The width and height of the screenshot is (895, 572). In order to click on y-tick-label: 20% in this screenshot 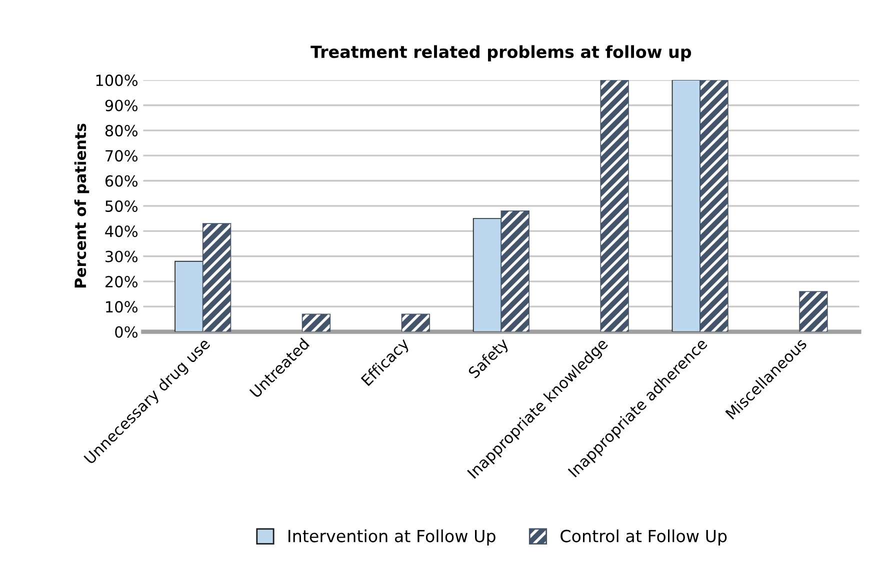, I will do `click(122, 282)`.